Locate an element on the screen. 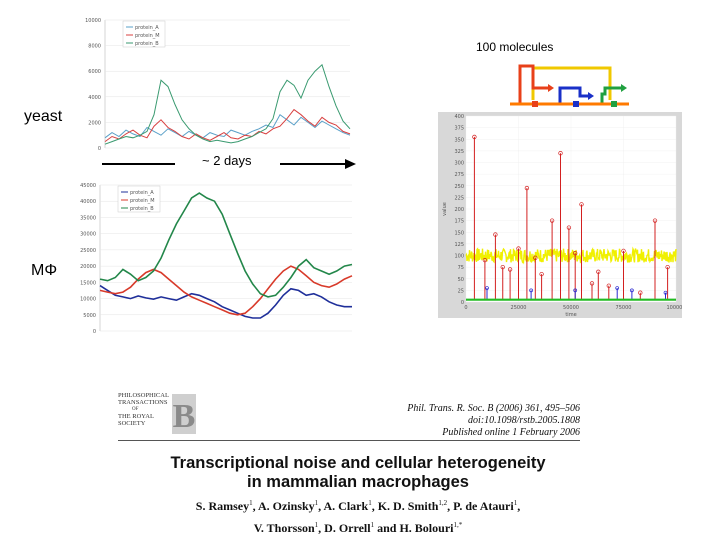  y-tick-label: 8000 is located at coordinates (94, 47).